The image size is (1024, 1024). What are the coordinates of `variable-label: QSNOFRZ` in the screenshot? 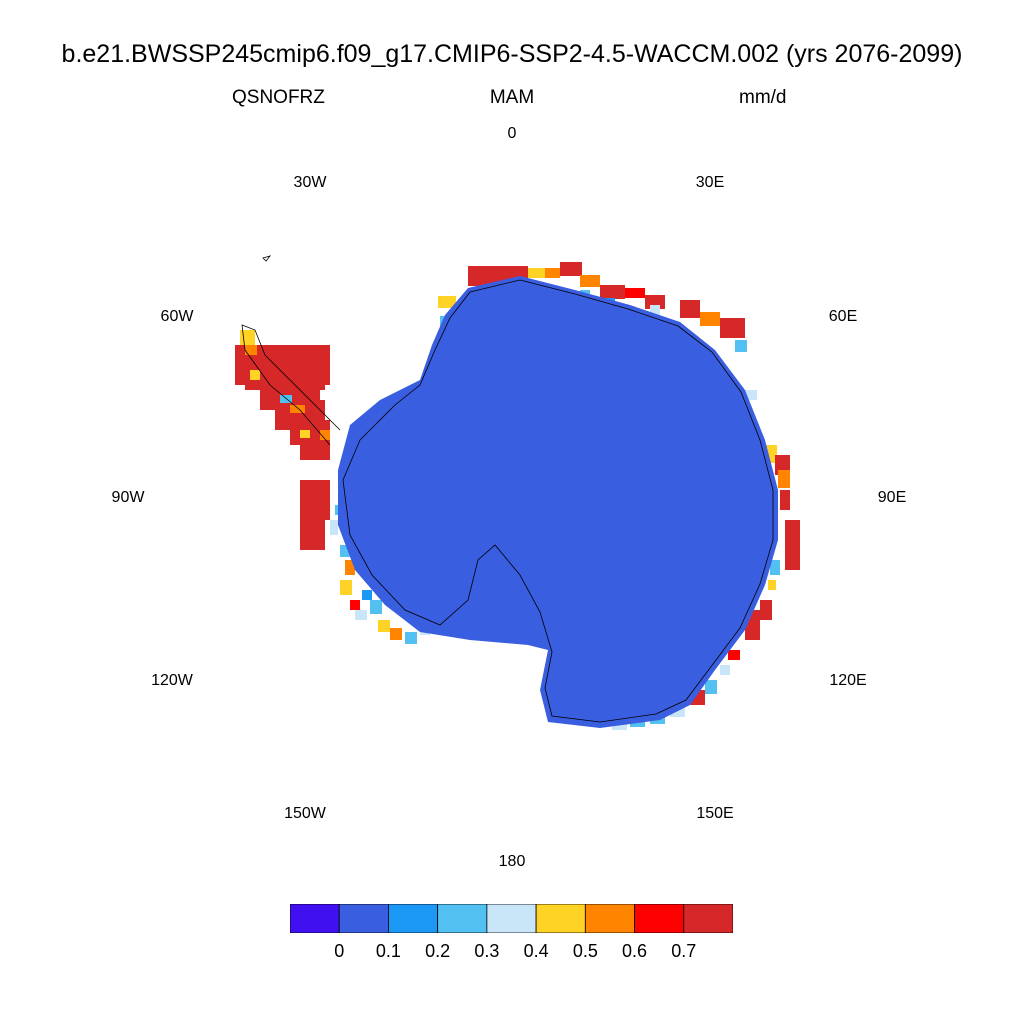 It's located at (278, 97).